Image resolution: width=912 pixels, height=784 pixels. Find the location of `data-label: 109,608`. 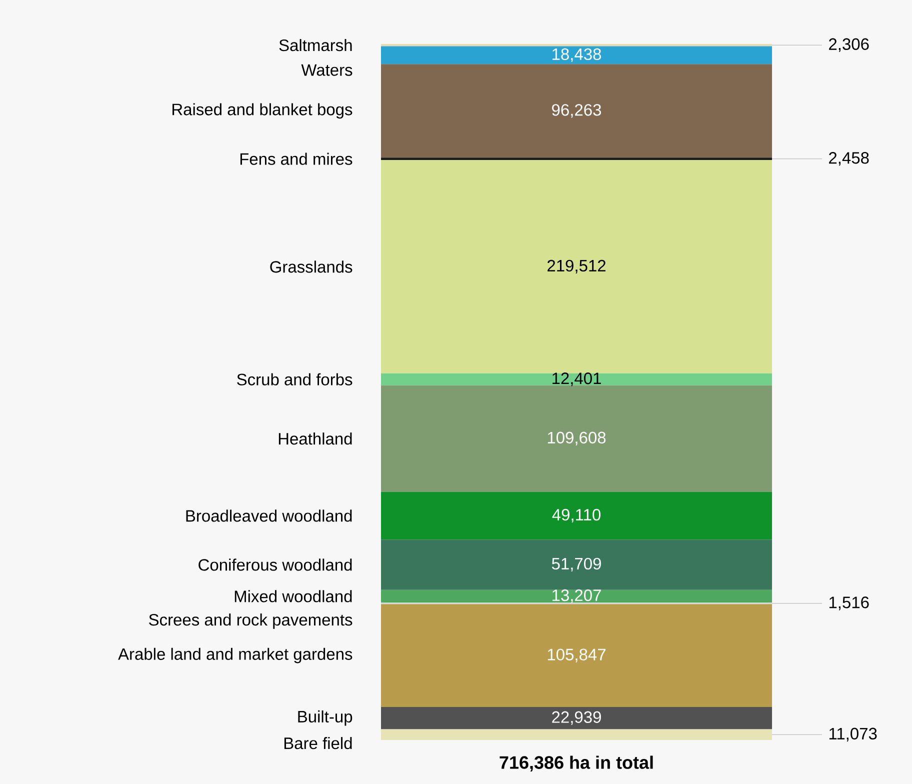

data-label: 109,608 is located at coordinates (577, 439).